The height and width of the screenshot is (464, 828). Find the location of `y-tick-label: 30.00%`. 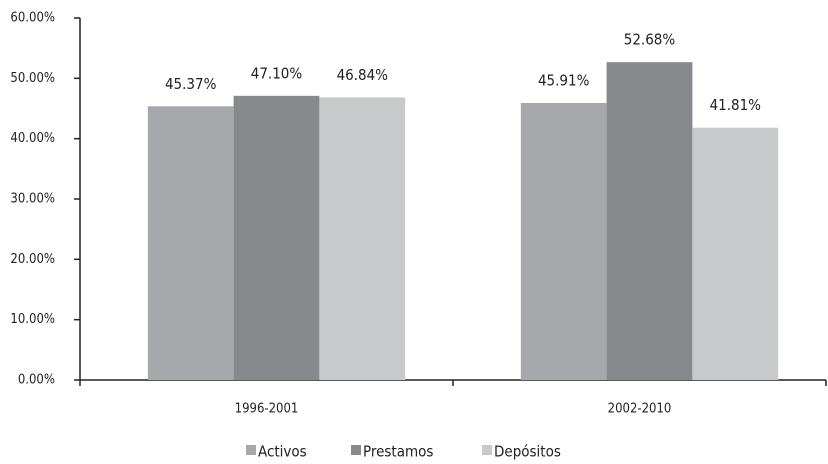

y-tick-label: 30.00% is located at coordinates (32, 199).